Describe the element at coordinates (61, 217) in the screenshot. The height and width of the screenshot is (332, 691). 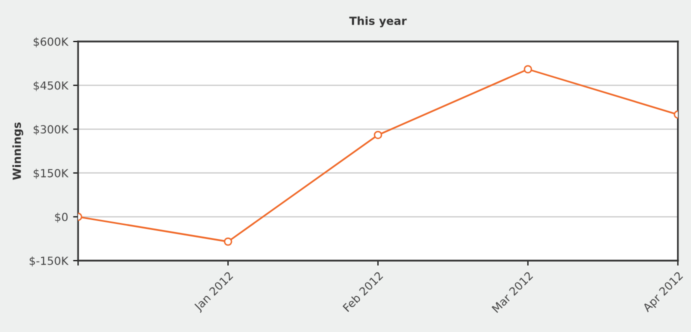
I see `y-tick-label: $0` at that location.